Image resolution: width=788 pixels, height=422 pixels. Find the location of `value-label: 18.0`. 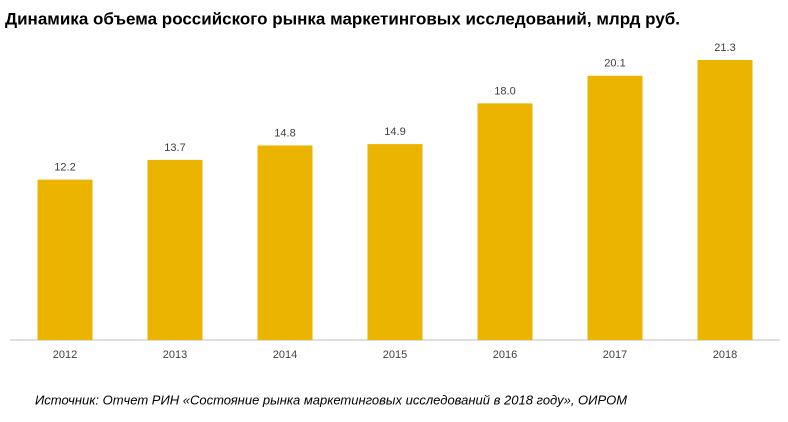

value-label: 18.0 is located at coordinates (504, 91).